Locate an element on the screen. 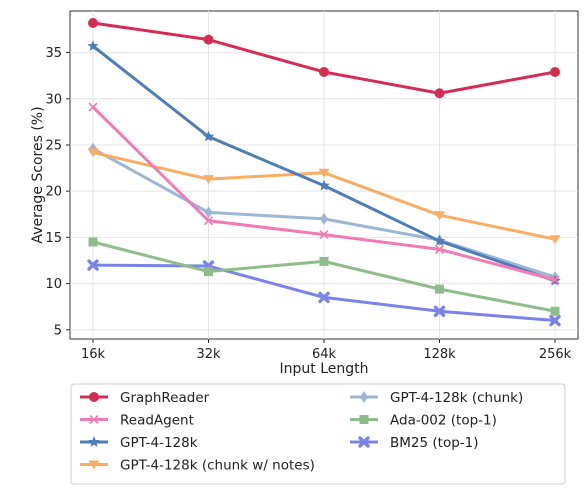 This screenshot has height=498, width=587. x-tick-label: 32k is located at coordinates (208, 354).